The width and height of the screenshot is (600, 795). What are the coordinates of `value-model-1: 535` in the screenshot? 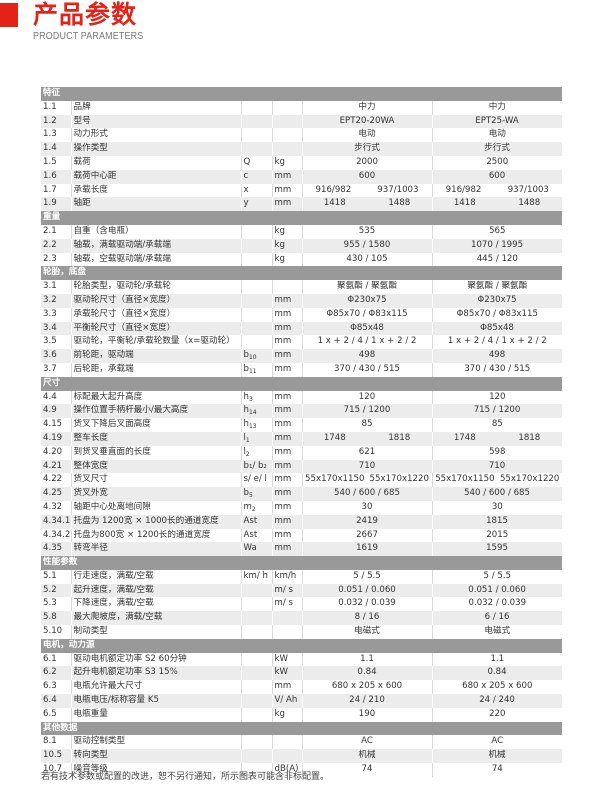 It's located at (367, 231).